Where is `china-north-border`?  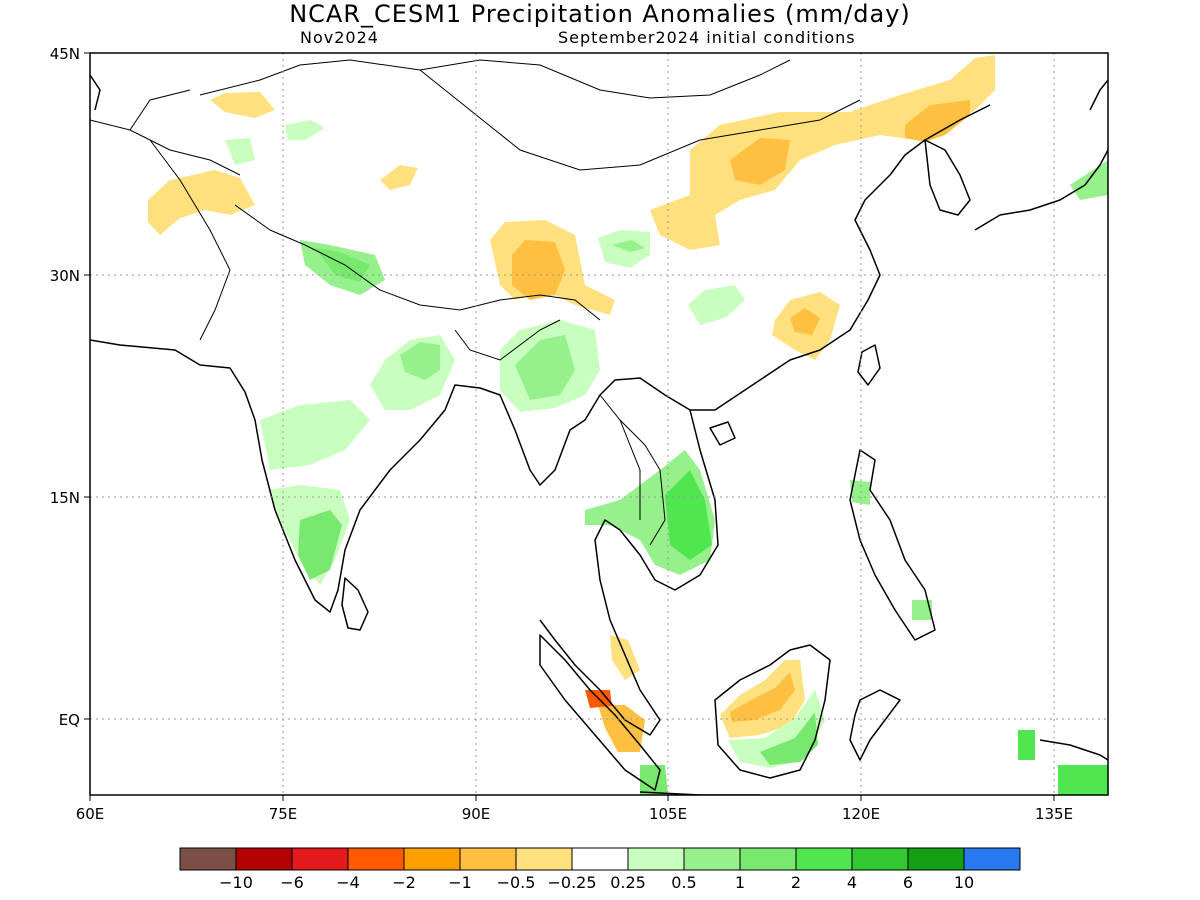 china-north-border is located at coordinates (495, 79).